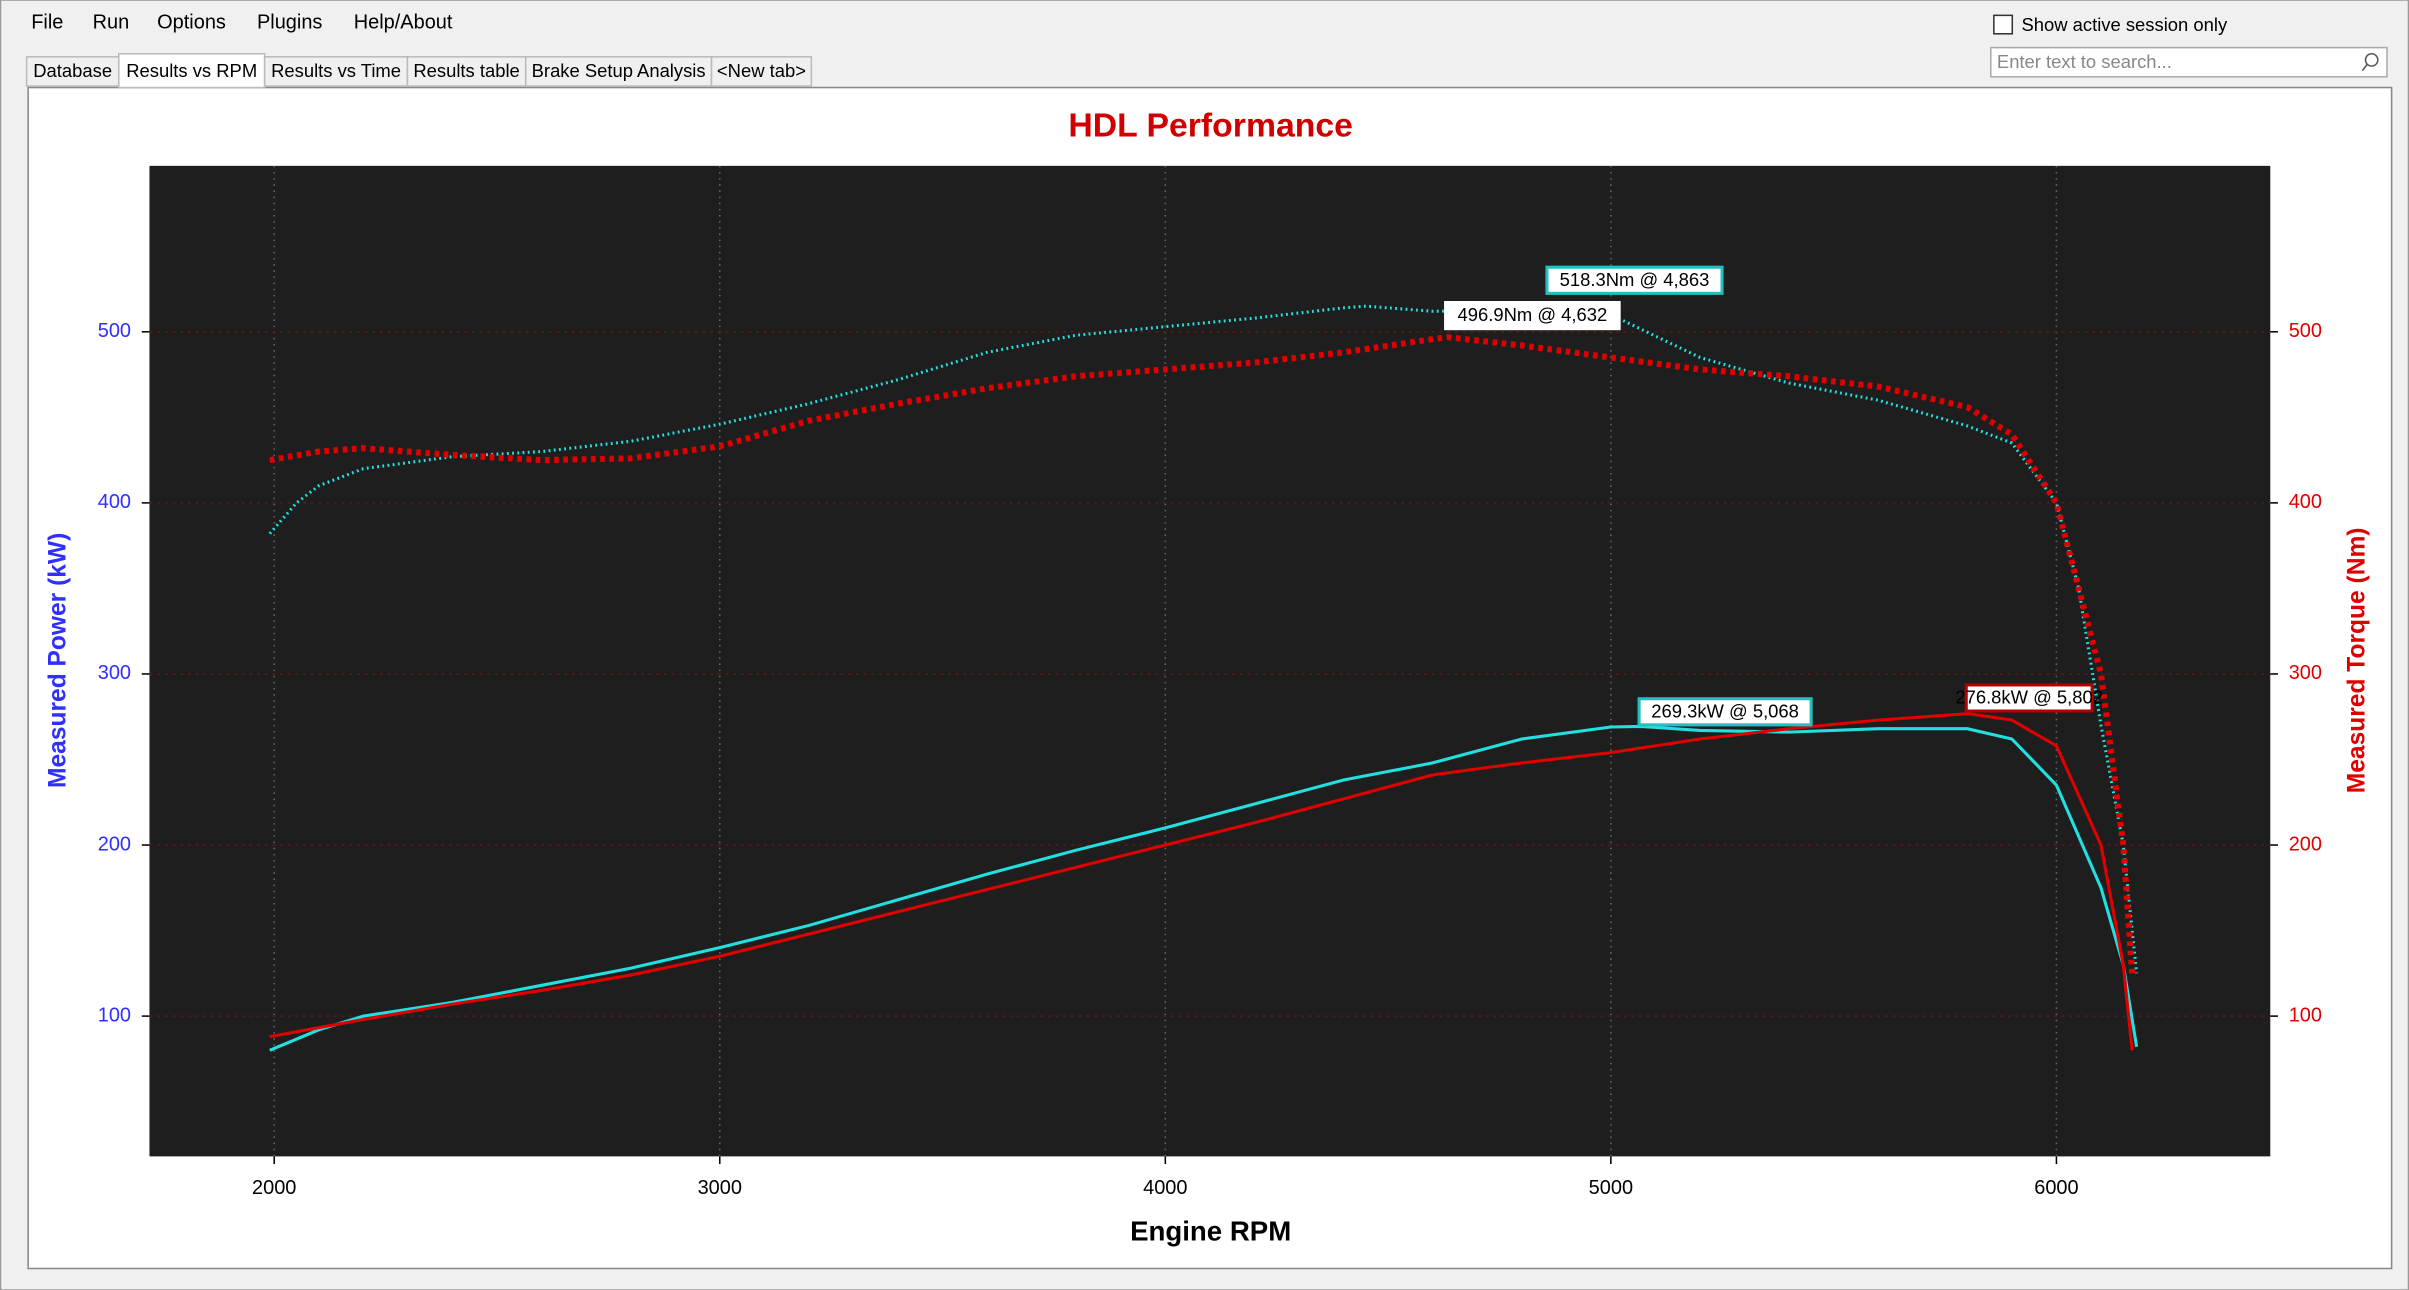  Describe the element at coordinates (1611, 1188) in the screenshot. I see `x-tick-label: 5000` at that location.